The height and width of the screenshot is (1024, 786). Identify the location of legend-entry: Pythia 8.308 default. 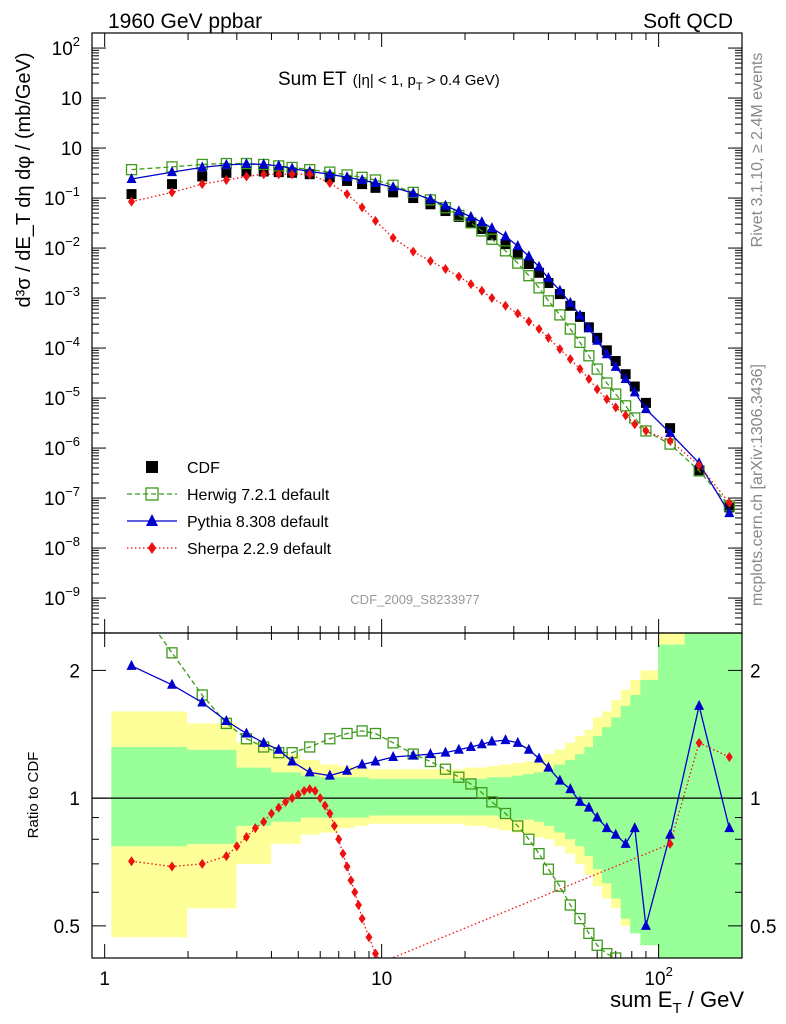
(228, 522).